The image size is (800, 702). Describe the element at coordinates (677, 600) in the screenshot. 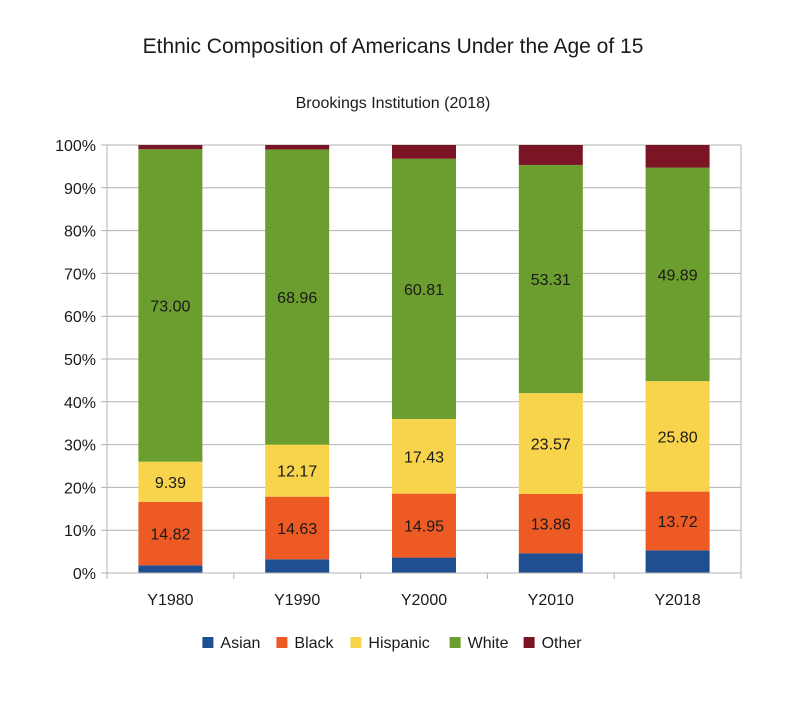

I see `x-tick-label: Y2018` at that location.